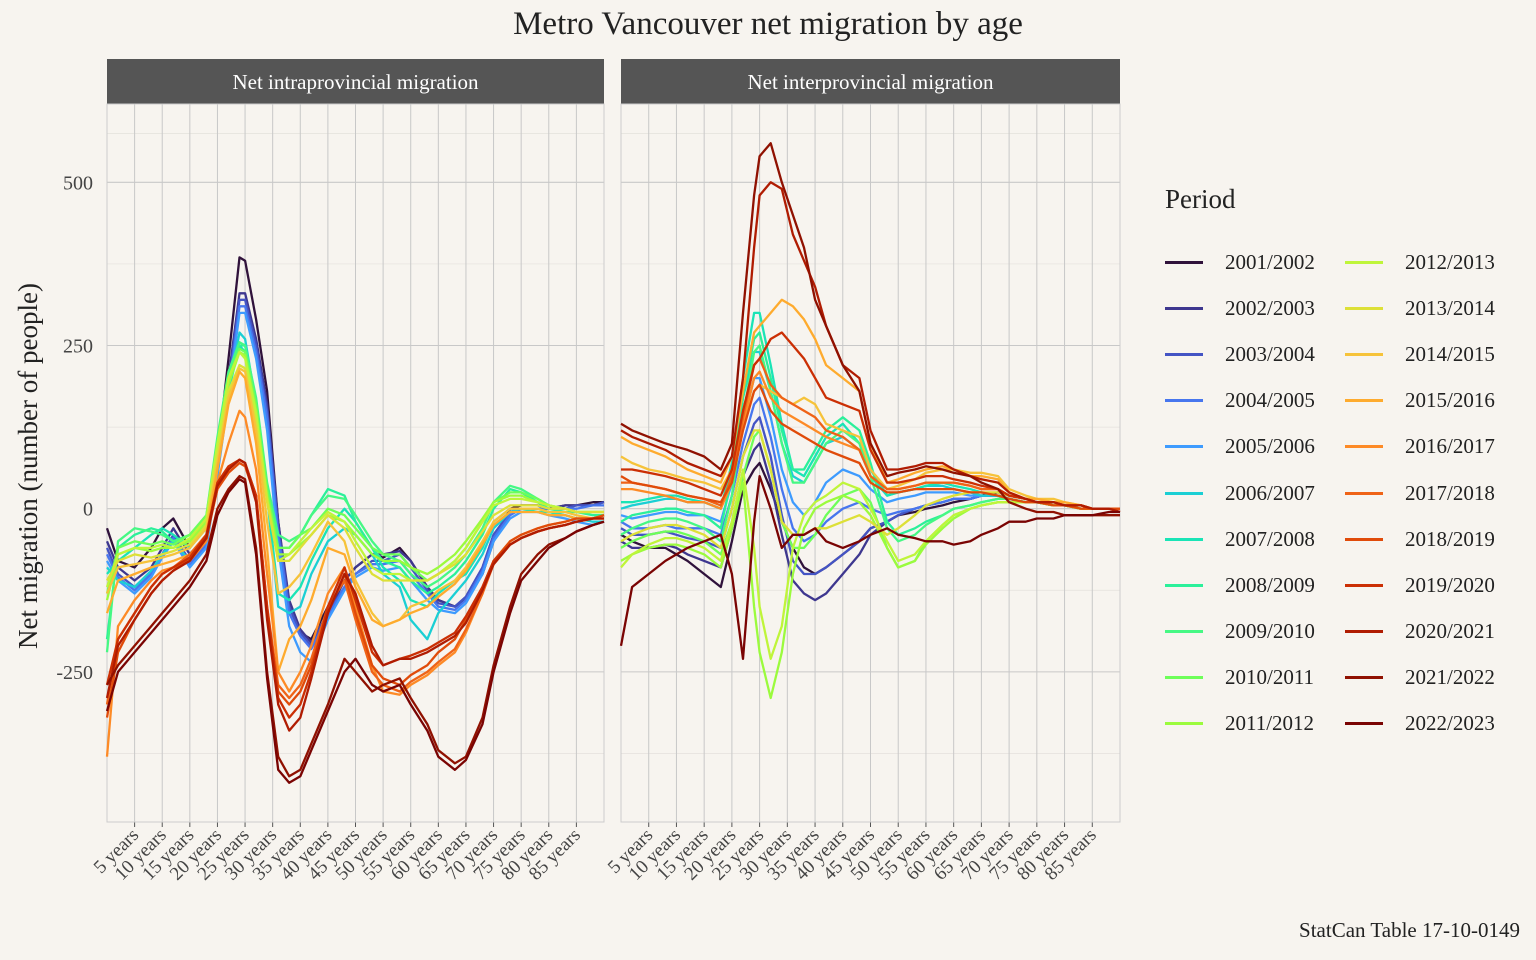 The width and height of the screenshot is (1536, 960). I want to click on legend-label: 2005/2006, so click(1270, 446).